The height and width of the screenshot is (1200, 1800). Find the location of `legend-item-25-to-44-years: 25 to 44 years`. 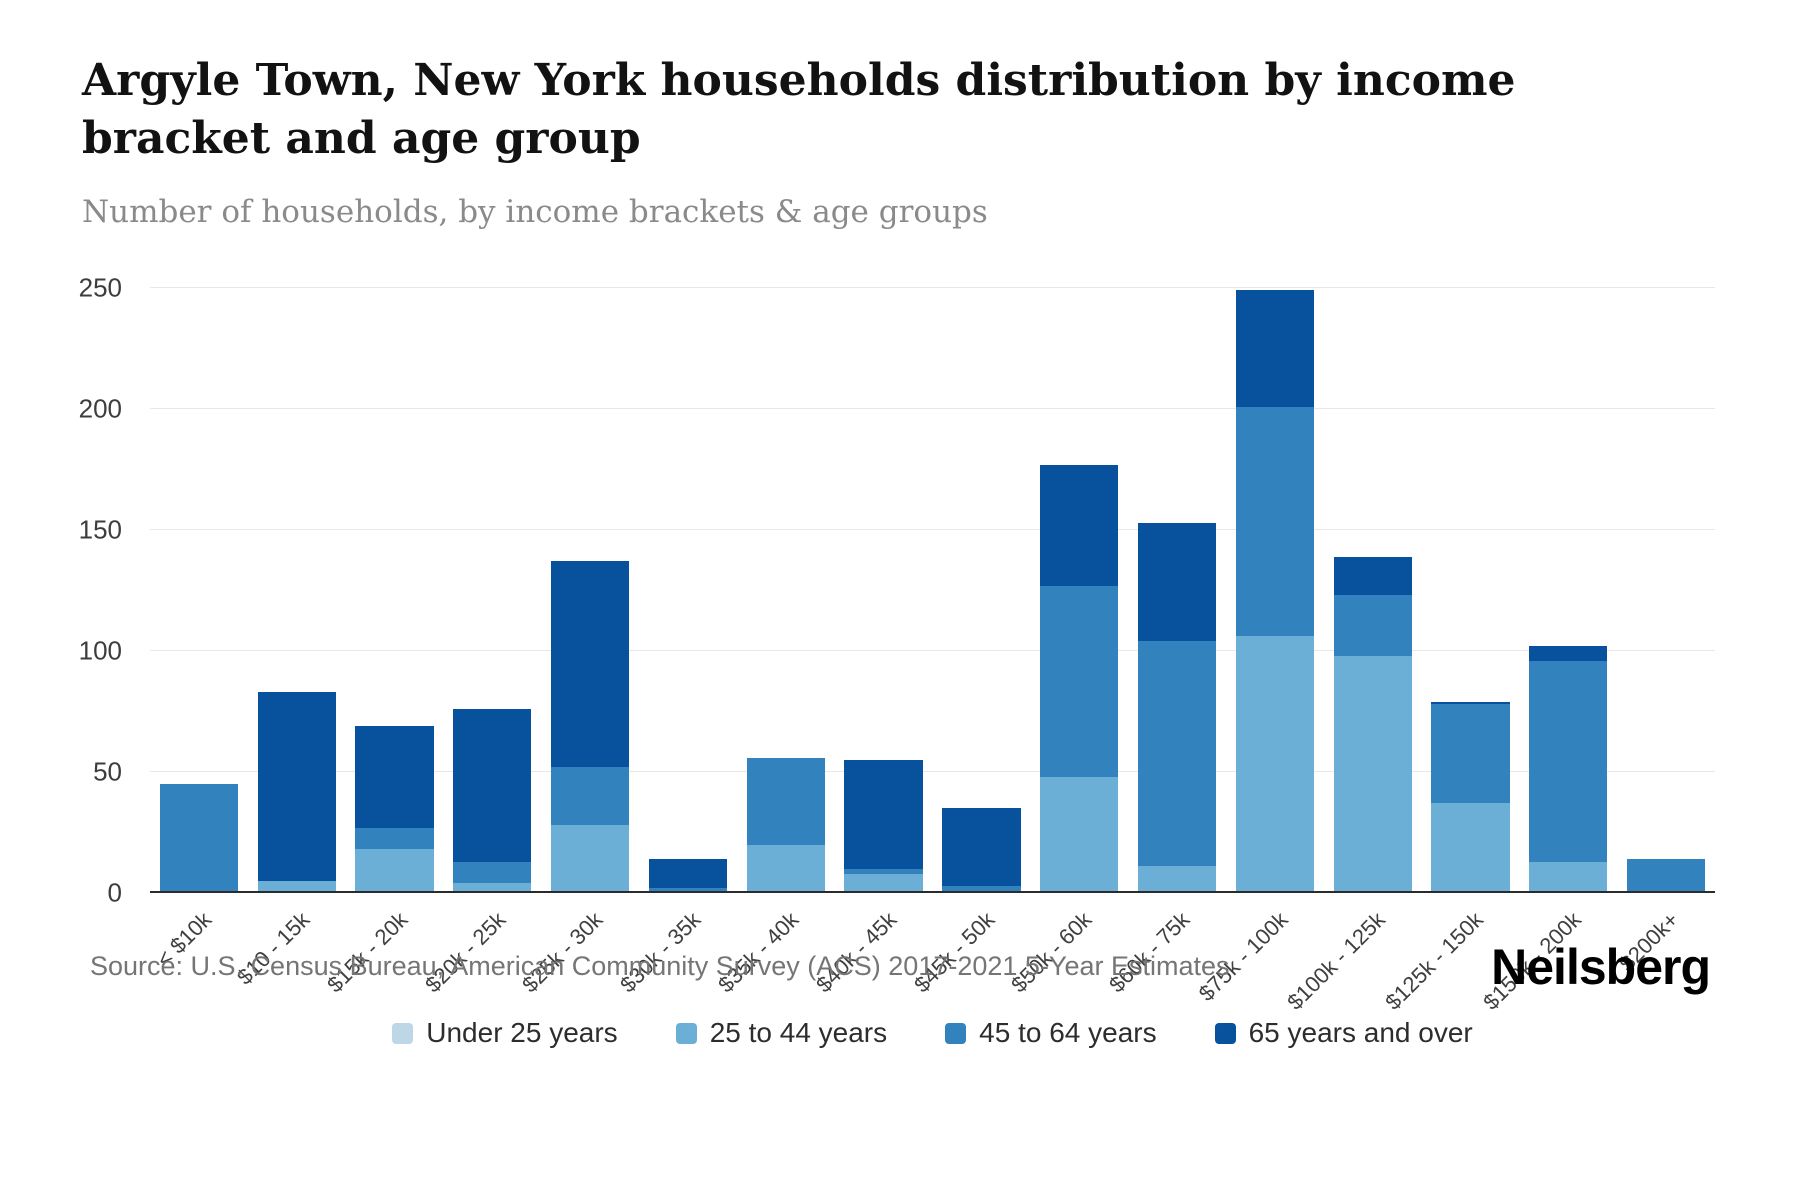

legend-item-25-to-44-years: 25 to 44 years is located at coordinates (781, 1033).